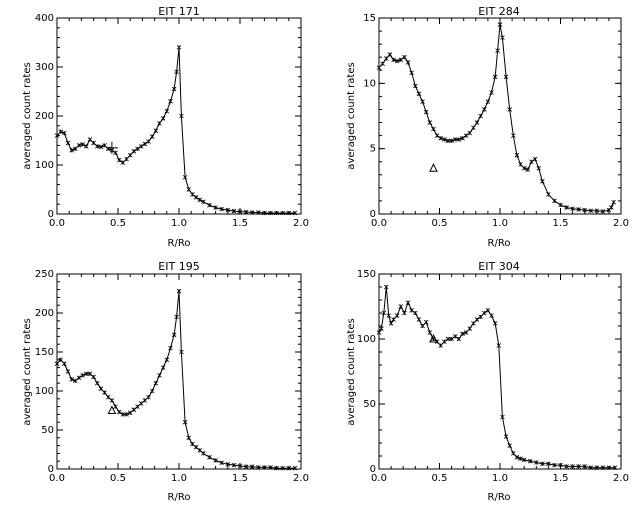  Describe the element at coordinates (179, 223) in the screenshot. I see `x-tick-label: 1.0` at that location.